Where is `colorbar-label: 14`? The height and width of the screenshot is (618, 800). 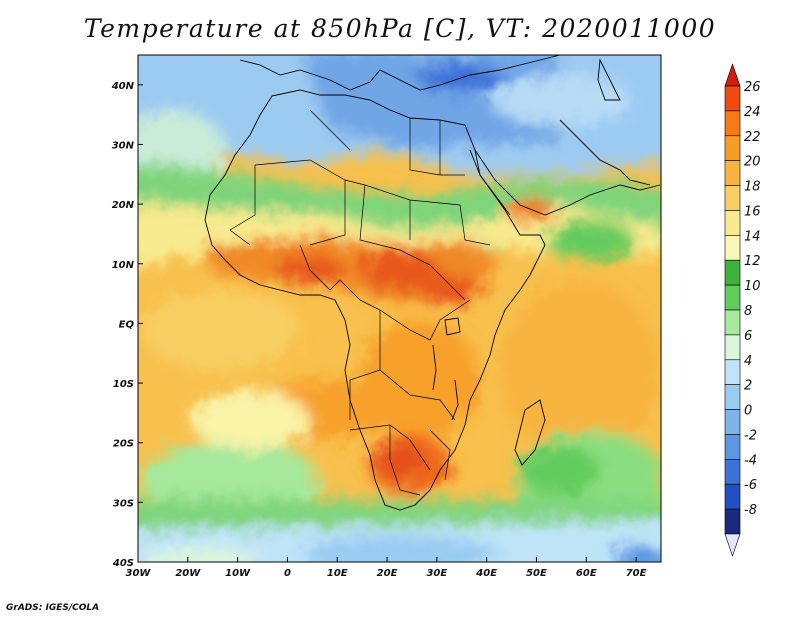
colorbar-label: 14 is located at coordinates (752, 236).